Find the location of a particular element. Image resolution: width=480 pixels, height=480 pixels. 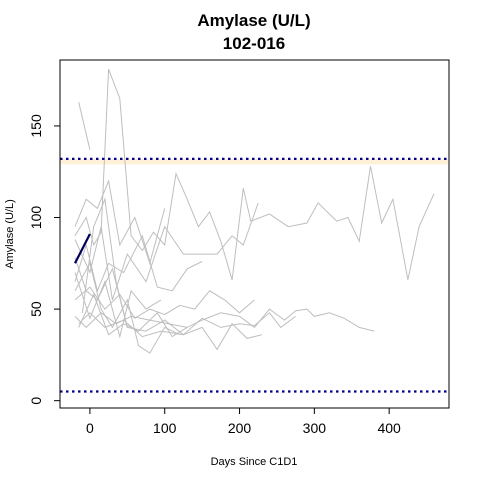

y-tick-label: 100 is located at coordinates (36, 218).